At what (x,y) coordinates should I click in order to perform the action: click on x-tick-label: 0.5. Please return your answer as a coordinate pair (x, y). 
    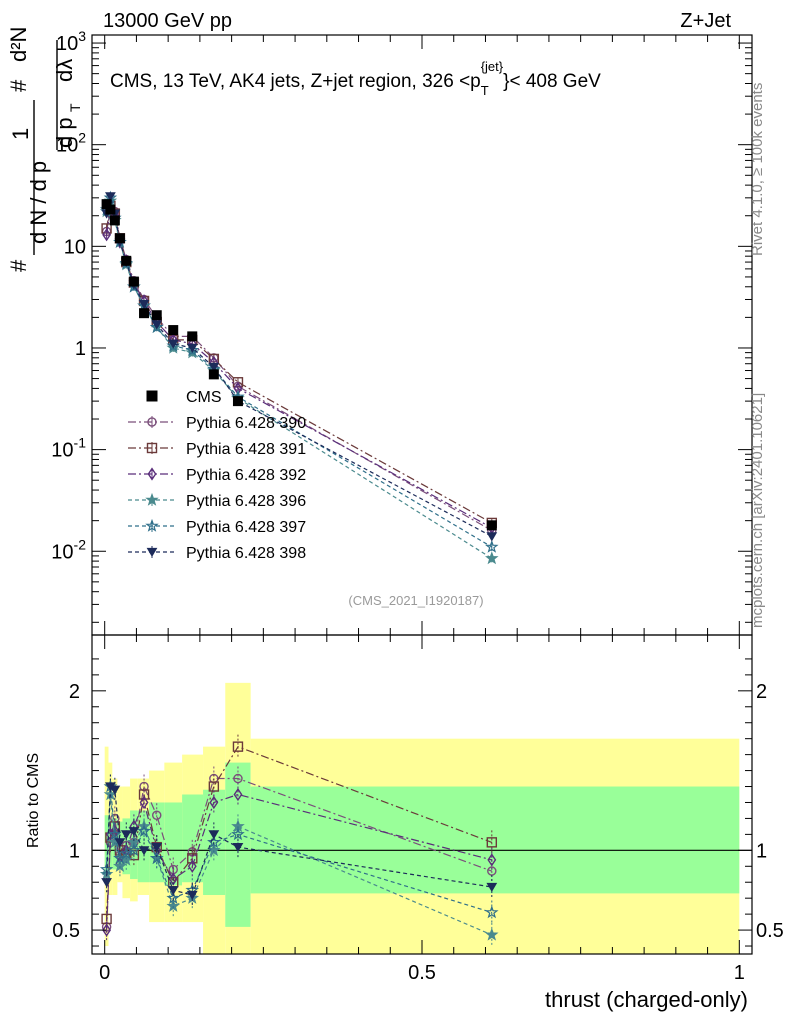
    Looking at the image, I should click on (422, 973).